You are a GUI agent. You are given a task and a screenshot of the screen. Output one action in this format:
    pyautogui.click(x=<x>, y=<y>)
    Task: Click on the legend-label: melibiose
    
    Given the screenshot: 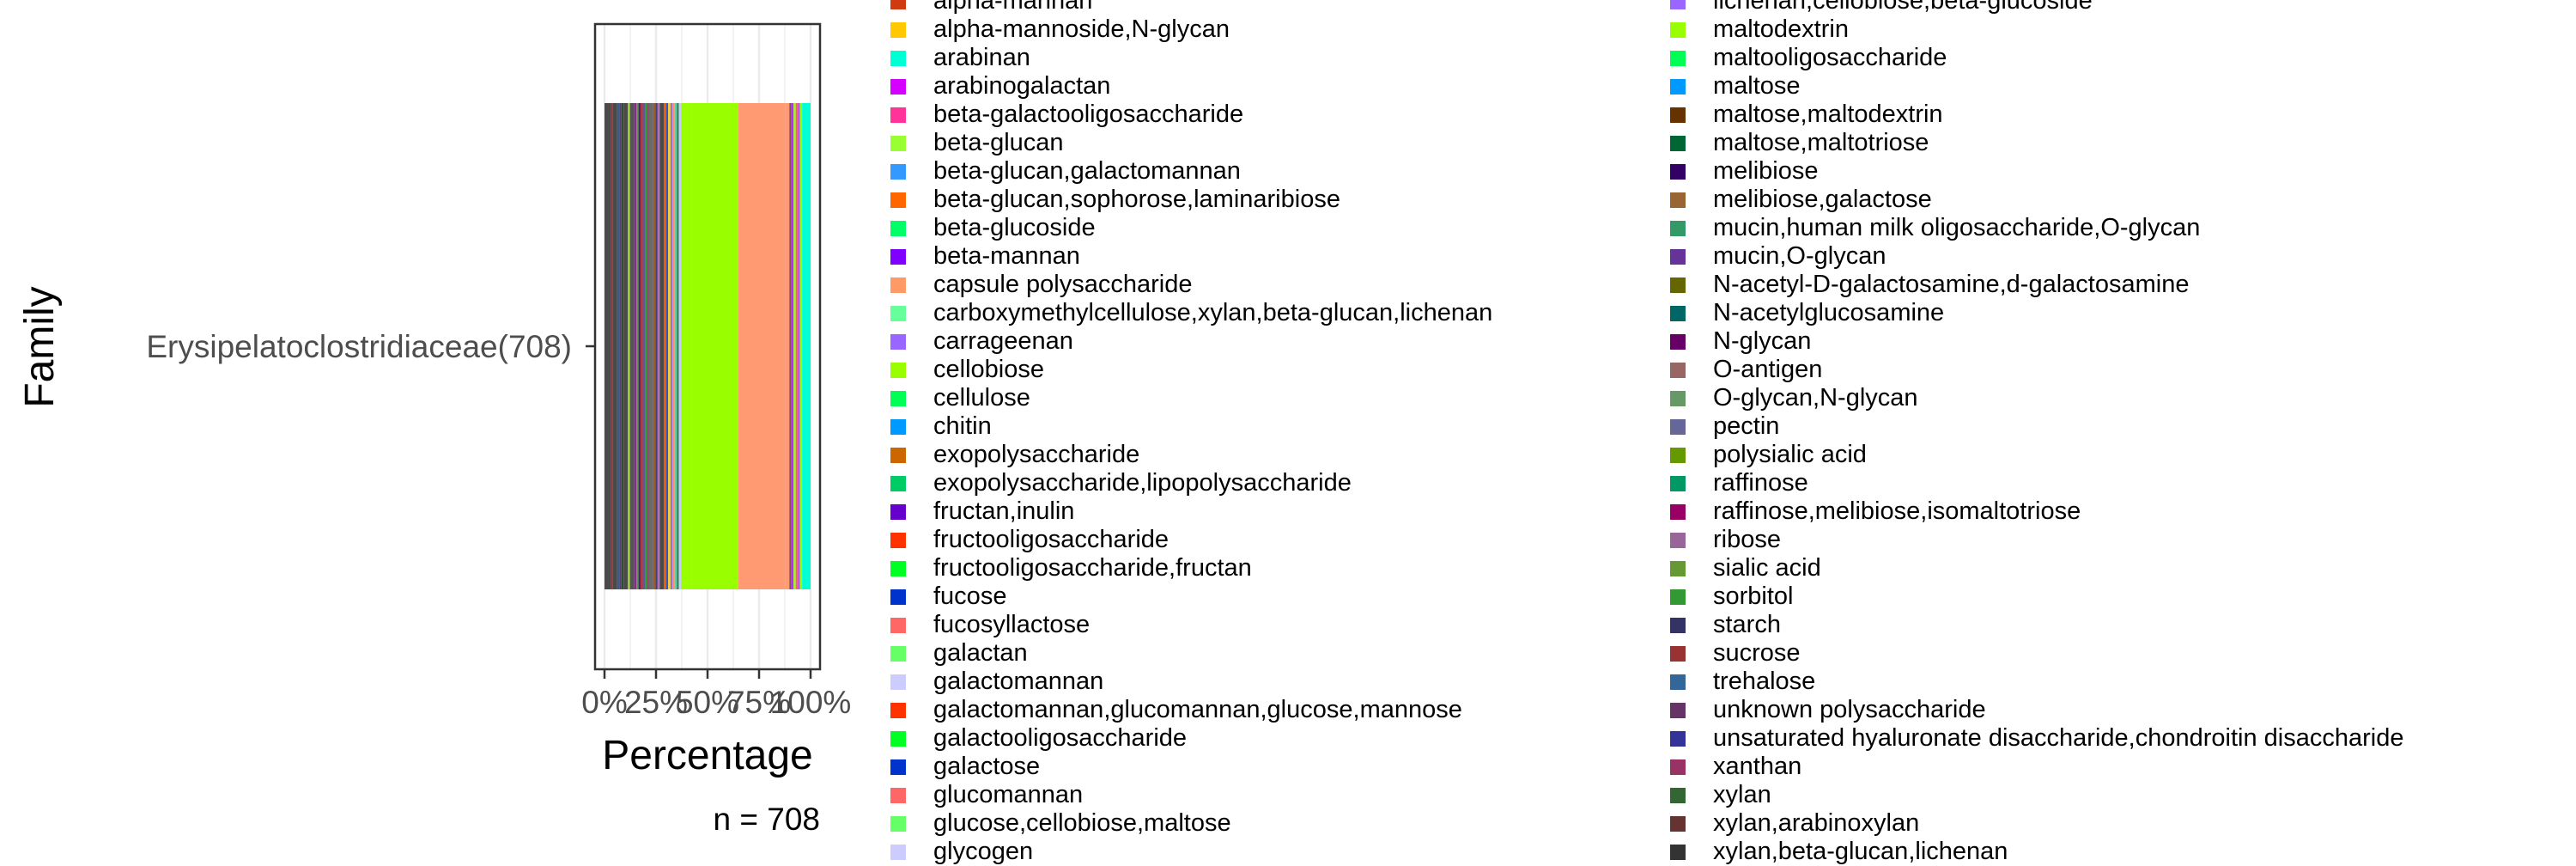 What is the action you would take?
    pyautogui.click(x=1766, y=171)
    